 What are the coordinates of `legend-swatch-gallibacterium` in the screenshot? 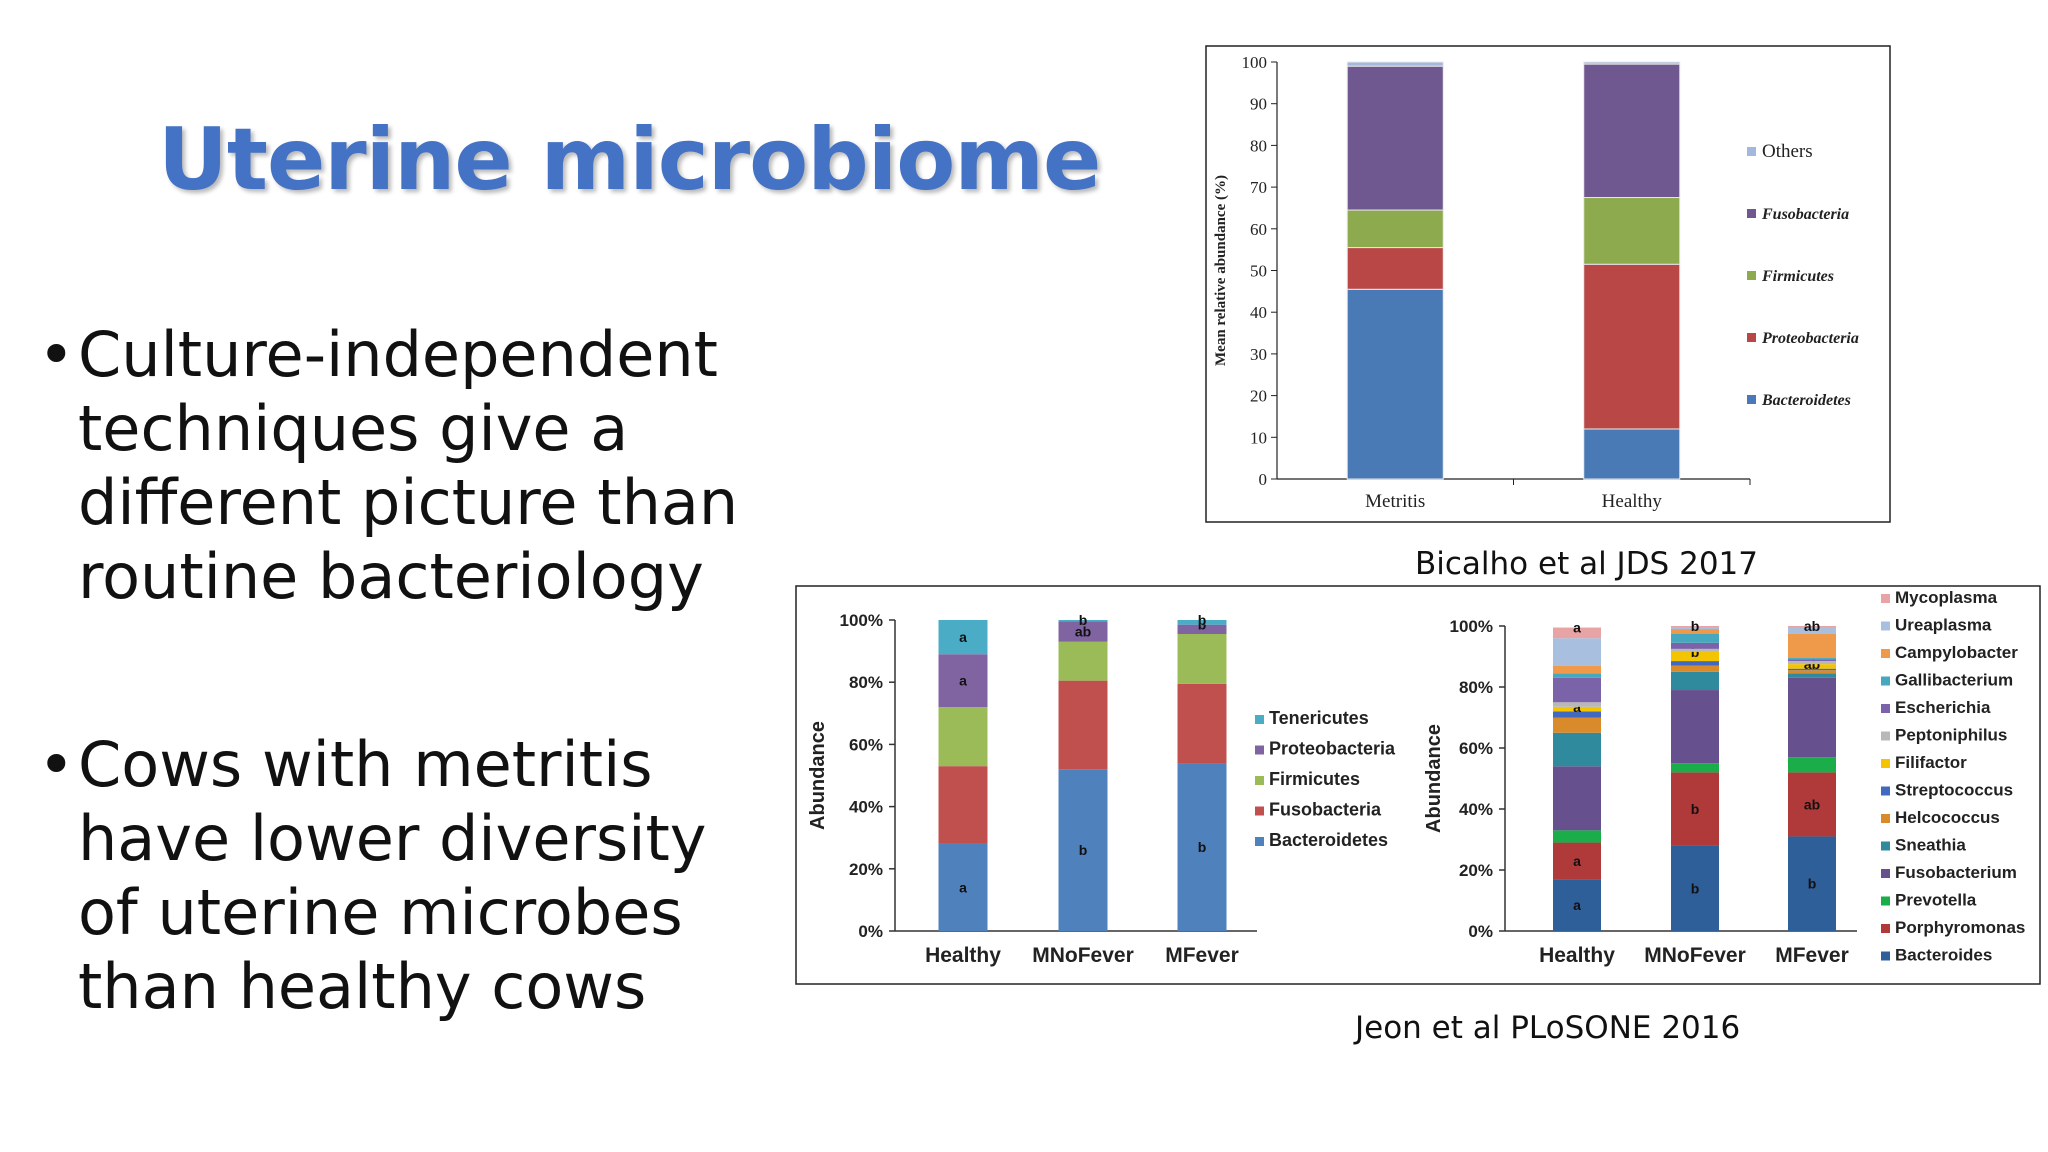 It's located at (1885, 681).